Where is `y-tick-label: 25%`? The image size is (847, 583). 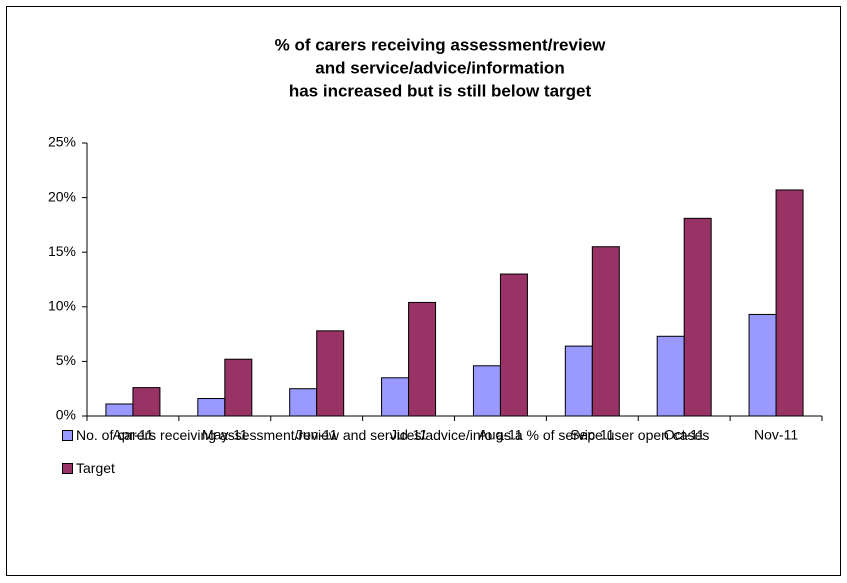 y-tick-label: 25% is located at coordinates (62, 142).